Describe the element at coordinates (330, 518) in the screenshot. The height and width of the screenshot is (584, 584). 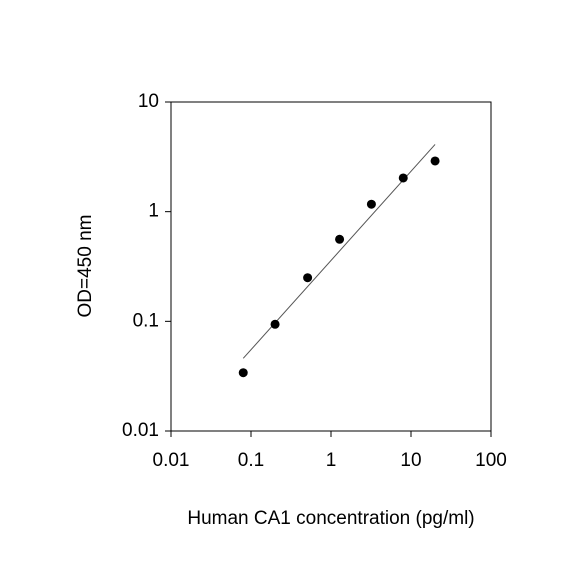
I see `x-axis-label: Human CA1 concentration (pg/ml)` at that location.